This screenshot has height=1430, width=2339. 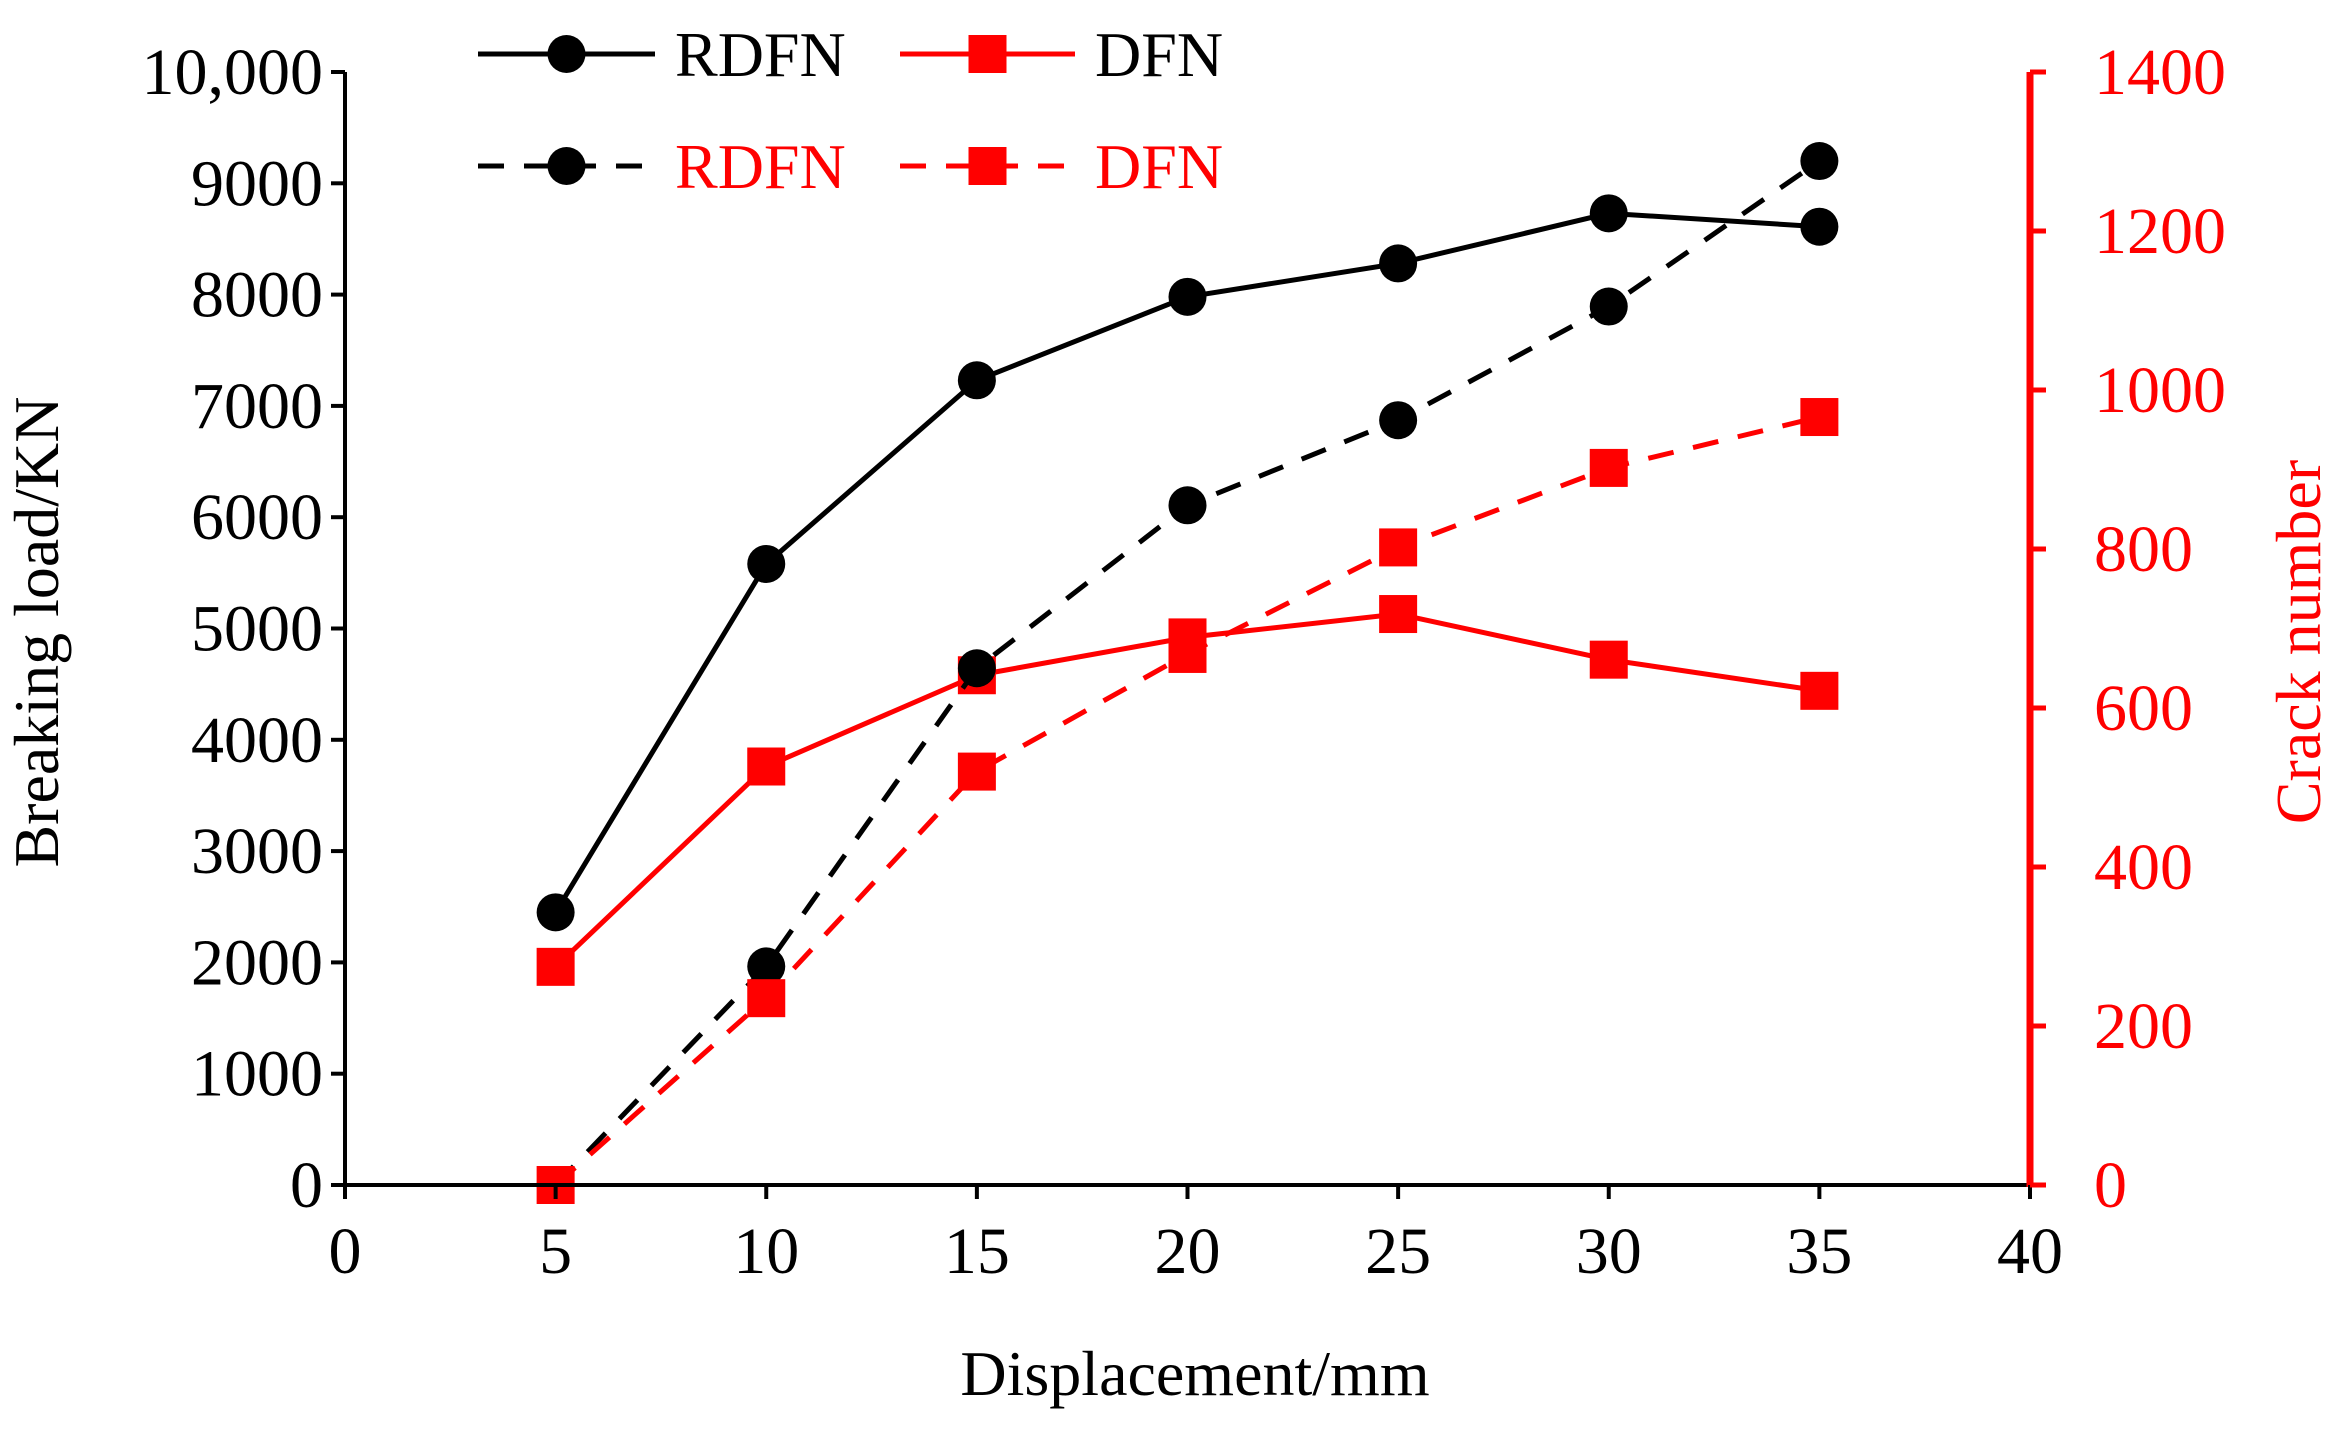 I want to click on x-tick-label: 35, so click(x=1819, y=1251).